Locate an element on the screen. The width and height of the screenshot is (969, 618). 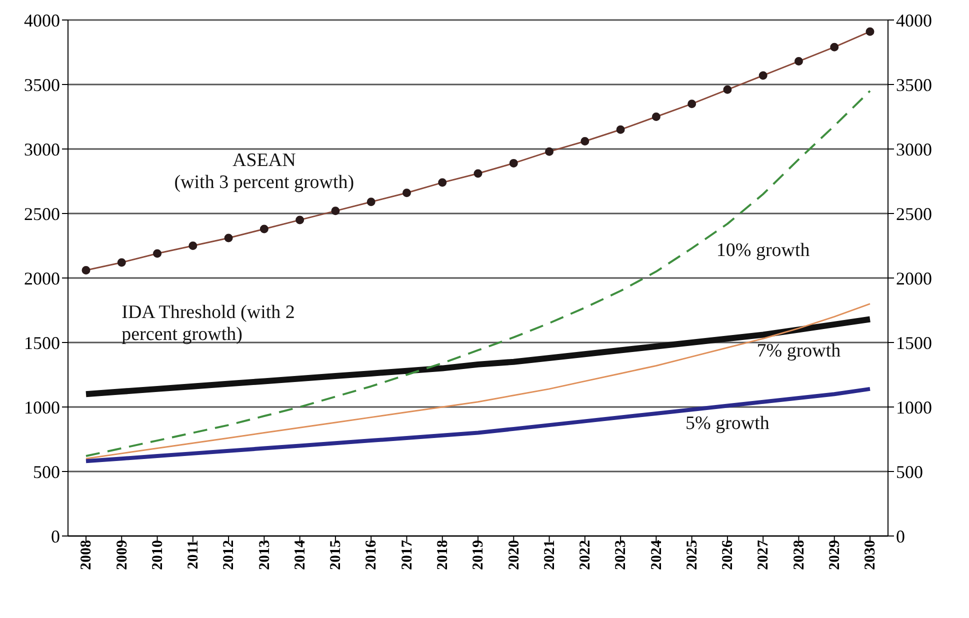
x-tick-label: 2027 is located at coordinates (764, 555).